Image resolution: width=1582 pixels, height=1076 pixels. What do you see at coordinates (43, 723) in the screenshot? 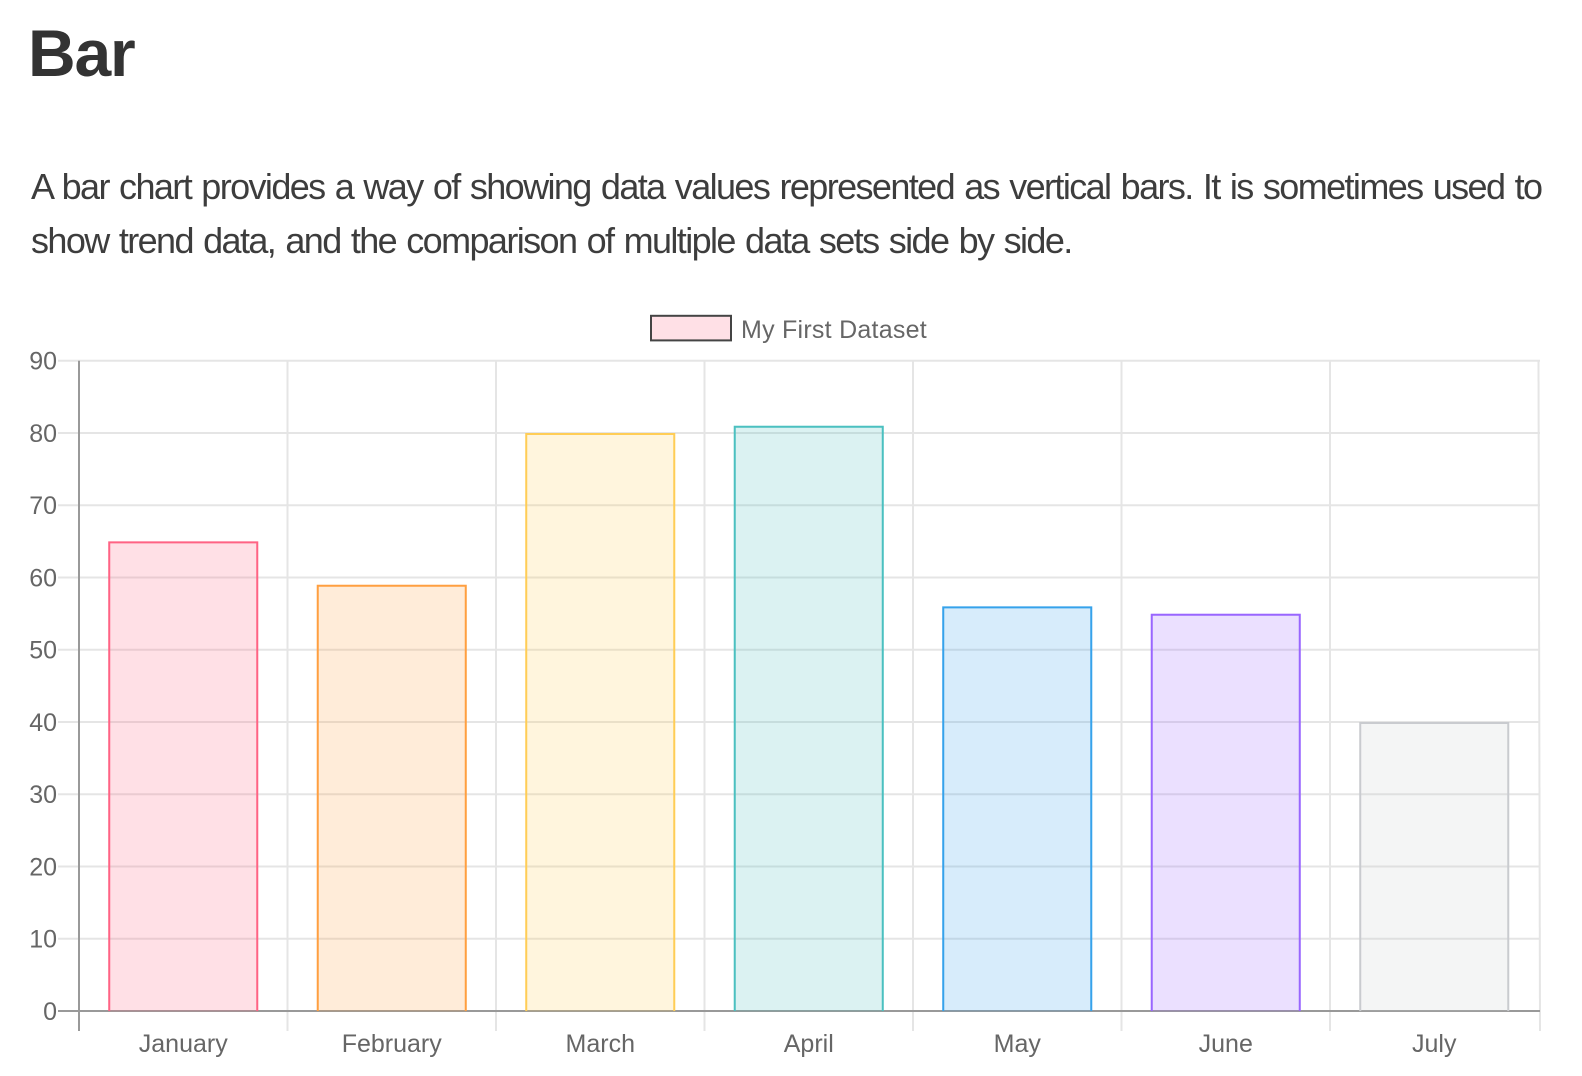
I see `svg-text: 40` at bounding box center [43, 723].